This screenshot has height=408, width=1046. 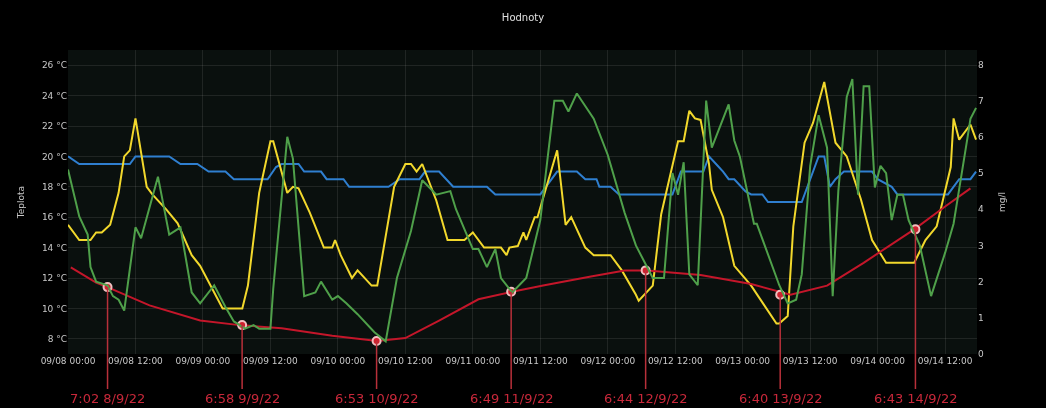 What do you see at coordinates (675, 361) in the screenshot?
I see `x-tick-label: 09/12 12:00` at bounding box center [675, 361].